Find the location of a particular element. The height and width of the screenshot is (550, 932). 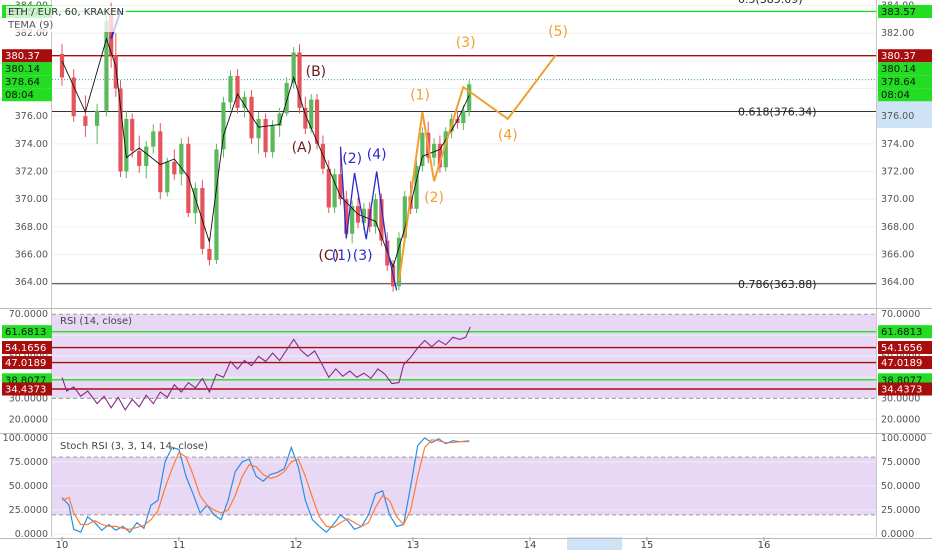

y-tick-label-left: 364.00 is located at coordinates (31, 282).